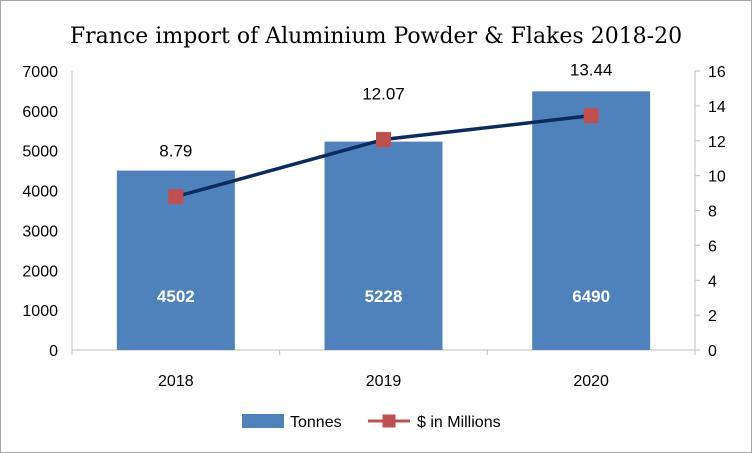  Describe the element at coordinates (712, 246) in the screenshot. I see `y-right-tick-label: 6` at that location.